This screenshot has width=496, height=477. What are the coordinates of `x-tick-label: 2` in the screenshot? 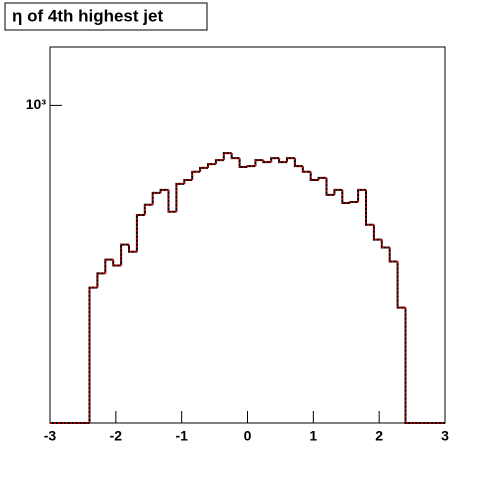 It's located at (379, 436).